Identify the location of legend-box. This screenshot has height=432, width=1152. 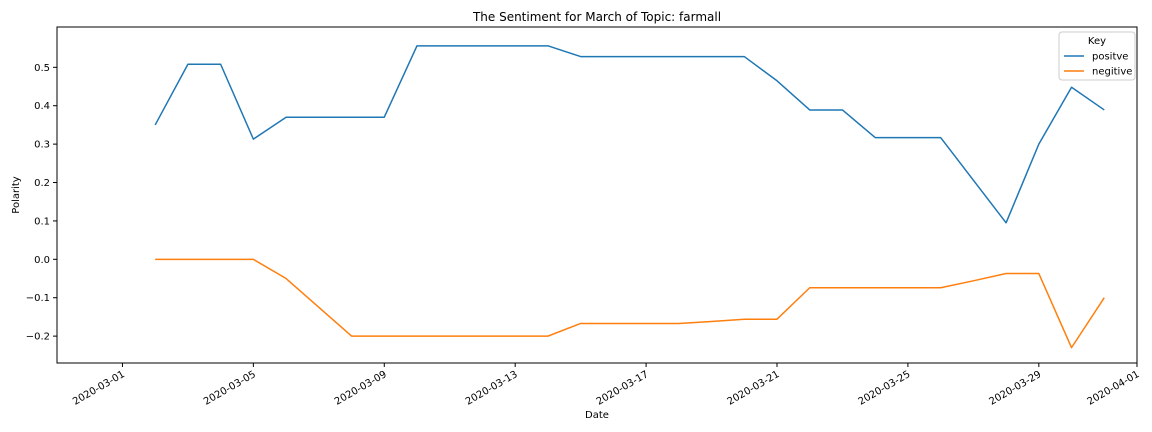
(1097, 56).